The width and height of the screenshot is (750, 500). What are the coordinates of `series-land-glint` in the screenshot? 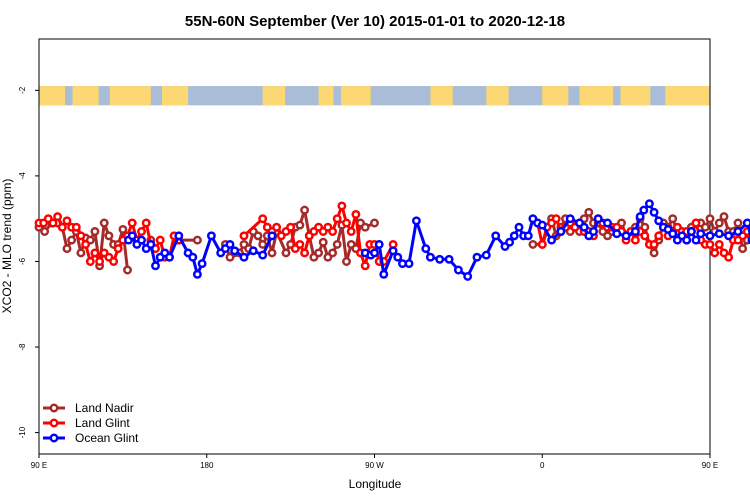 It's located at (392, 236).